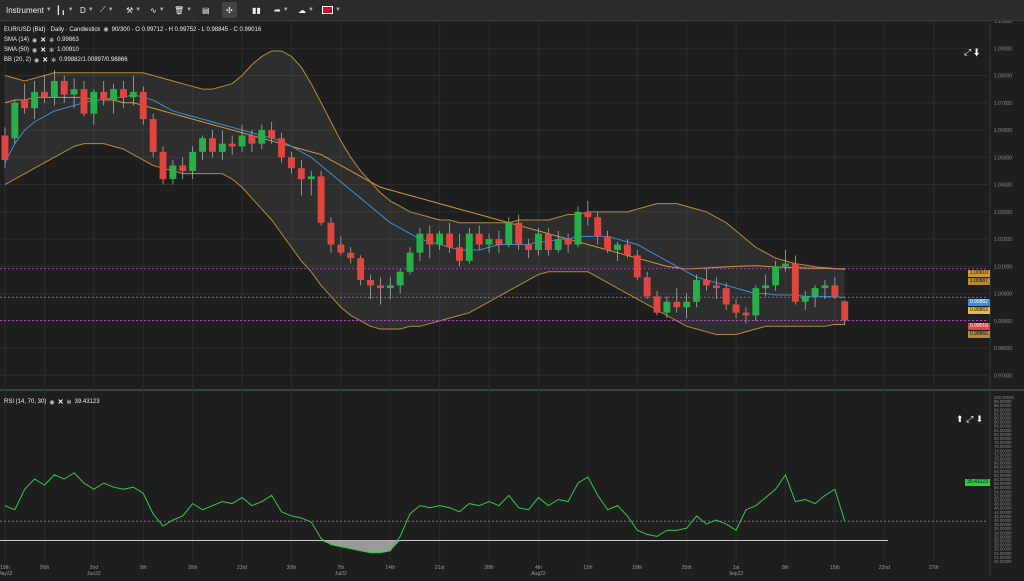  What do you see at coordinates (107, 9) in the screenshot?
I see `pencil-line-icon: ⟋ ▼` at bounding box center [107, 9].